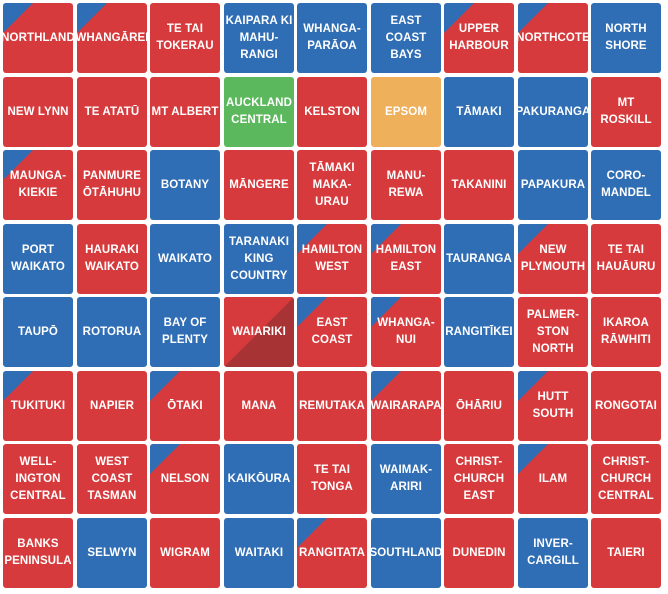  What do you see at coordinates (185, 479) in the screenshot?
I see `electorate-tile-nelson: NELSON` at bounding box center [185, 479].